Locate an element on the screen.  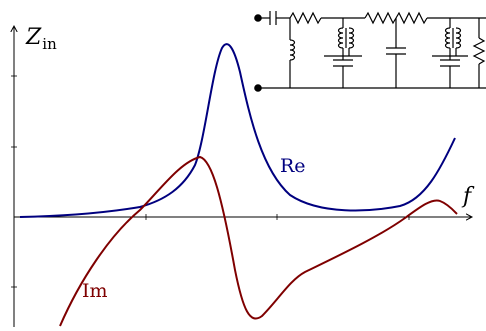
im-label: Im is located at coordinates (95, 291).